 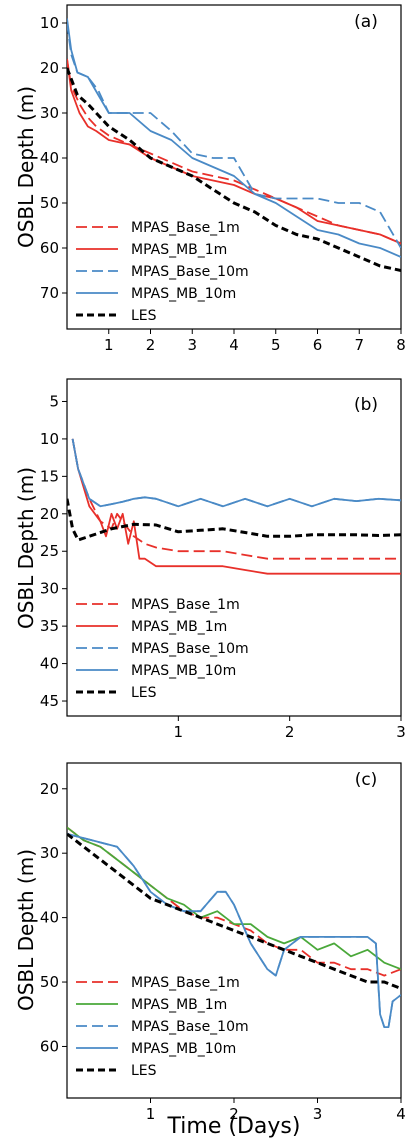 I want to click on panel-a-ytick-label: 40, so click(x=49, y=158).